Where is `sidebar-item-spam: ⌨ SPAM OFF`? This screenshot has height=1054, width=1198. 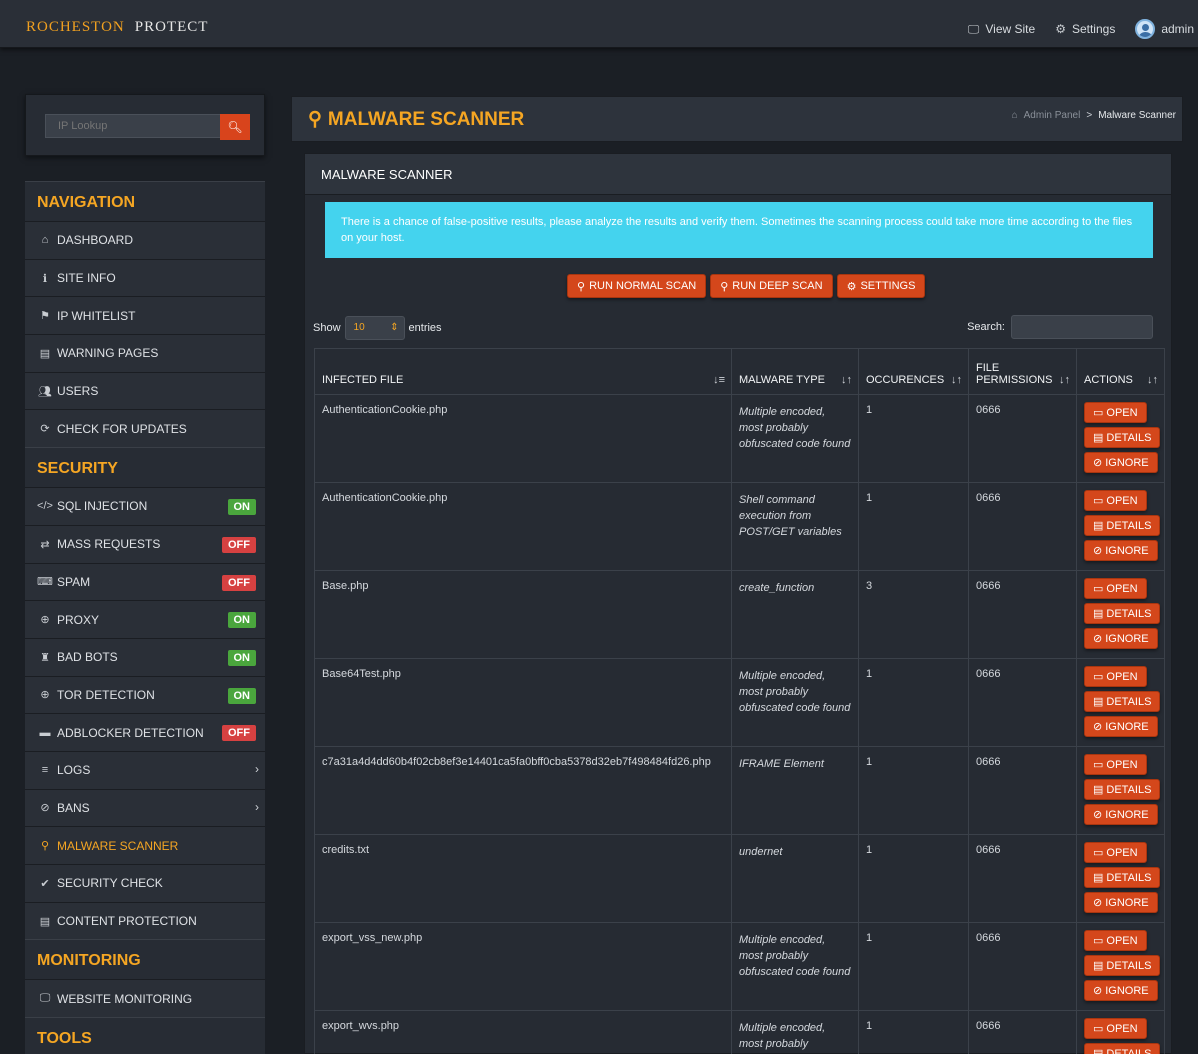
sidebar-item-spam: ⌨ SPAM OFF is located at coordinates (145, 581).